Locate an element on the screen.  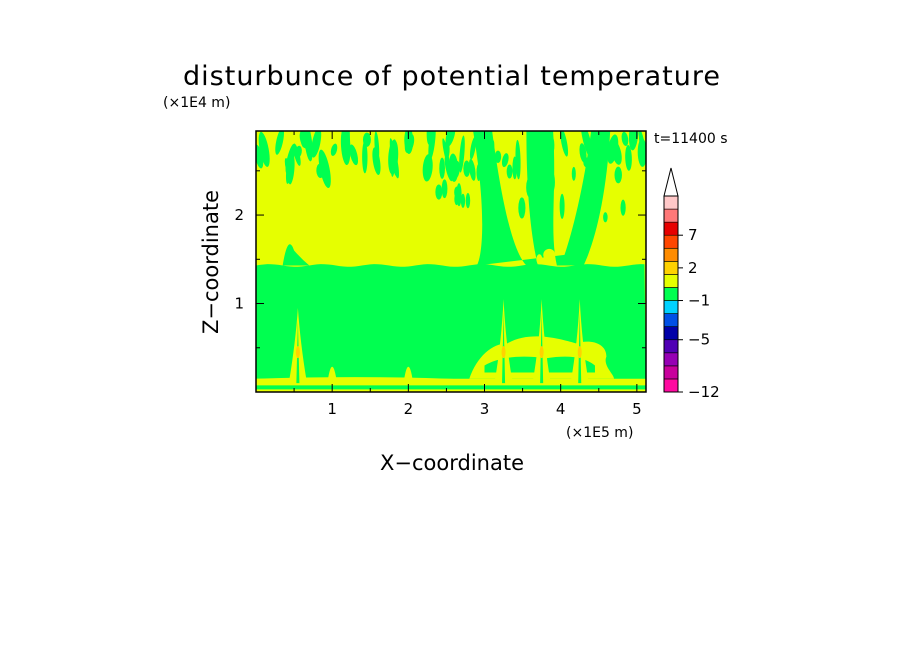
y-tick-label: 2 is located at coordinates (239, 215).